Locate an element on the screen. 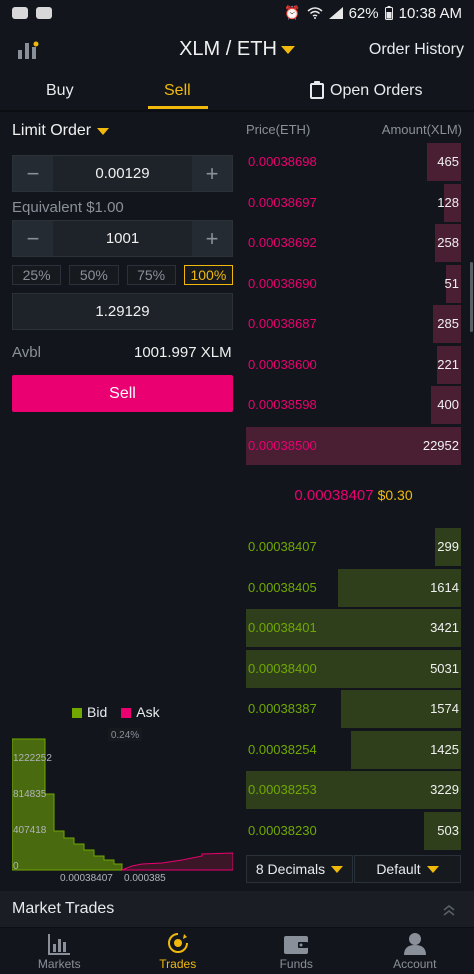  bottom-nav: Markets Trades Funds Account is located at coordinates (237, 950).